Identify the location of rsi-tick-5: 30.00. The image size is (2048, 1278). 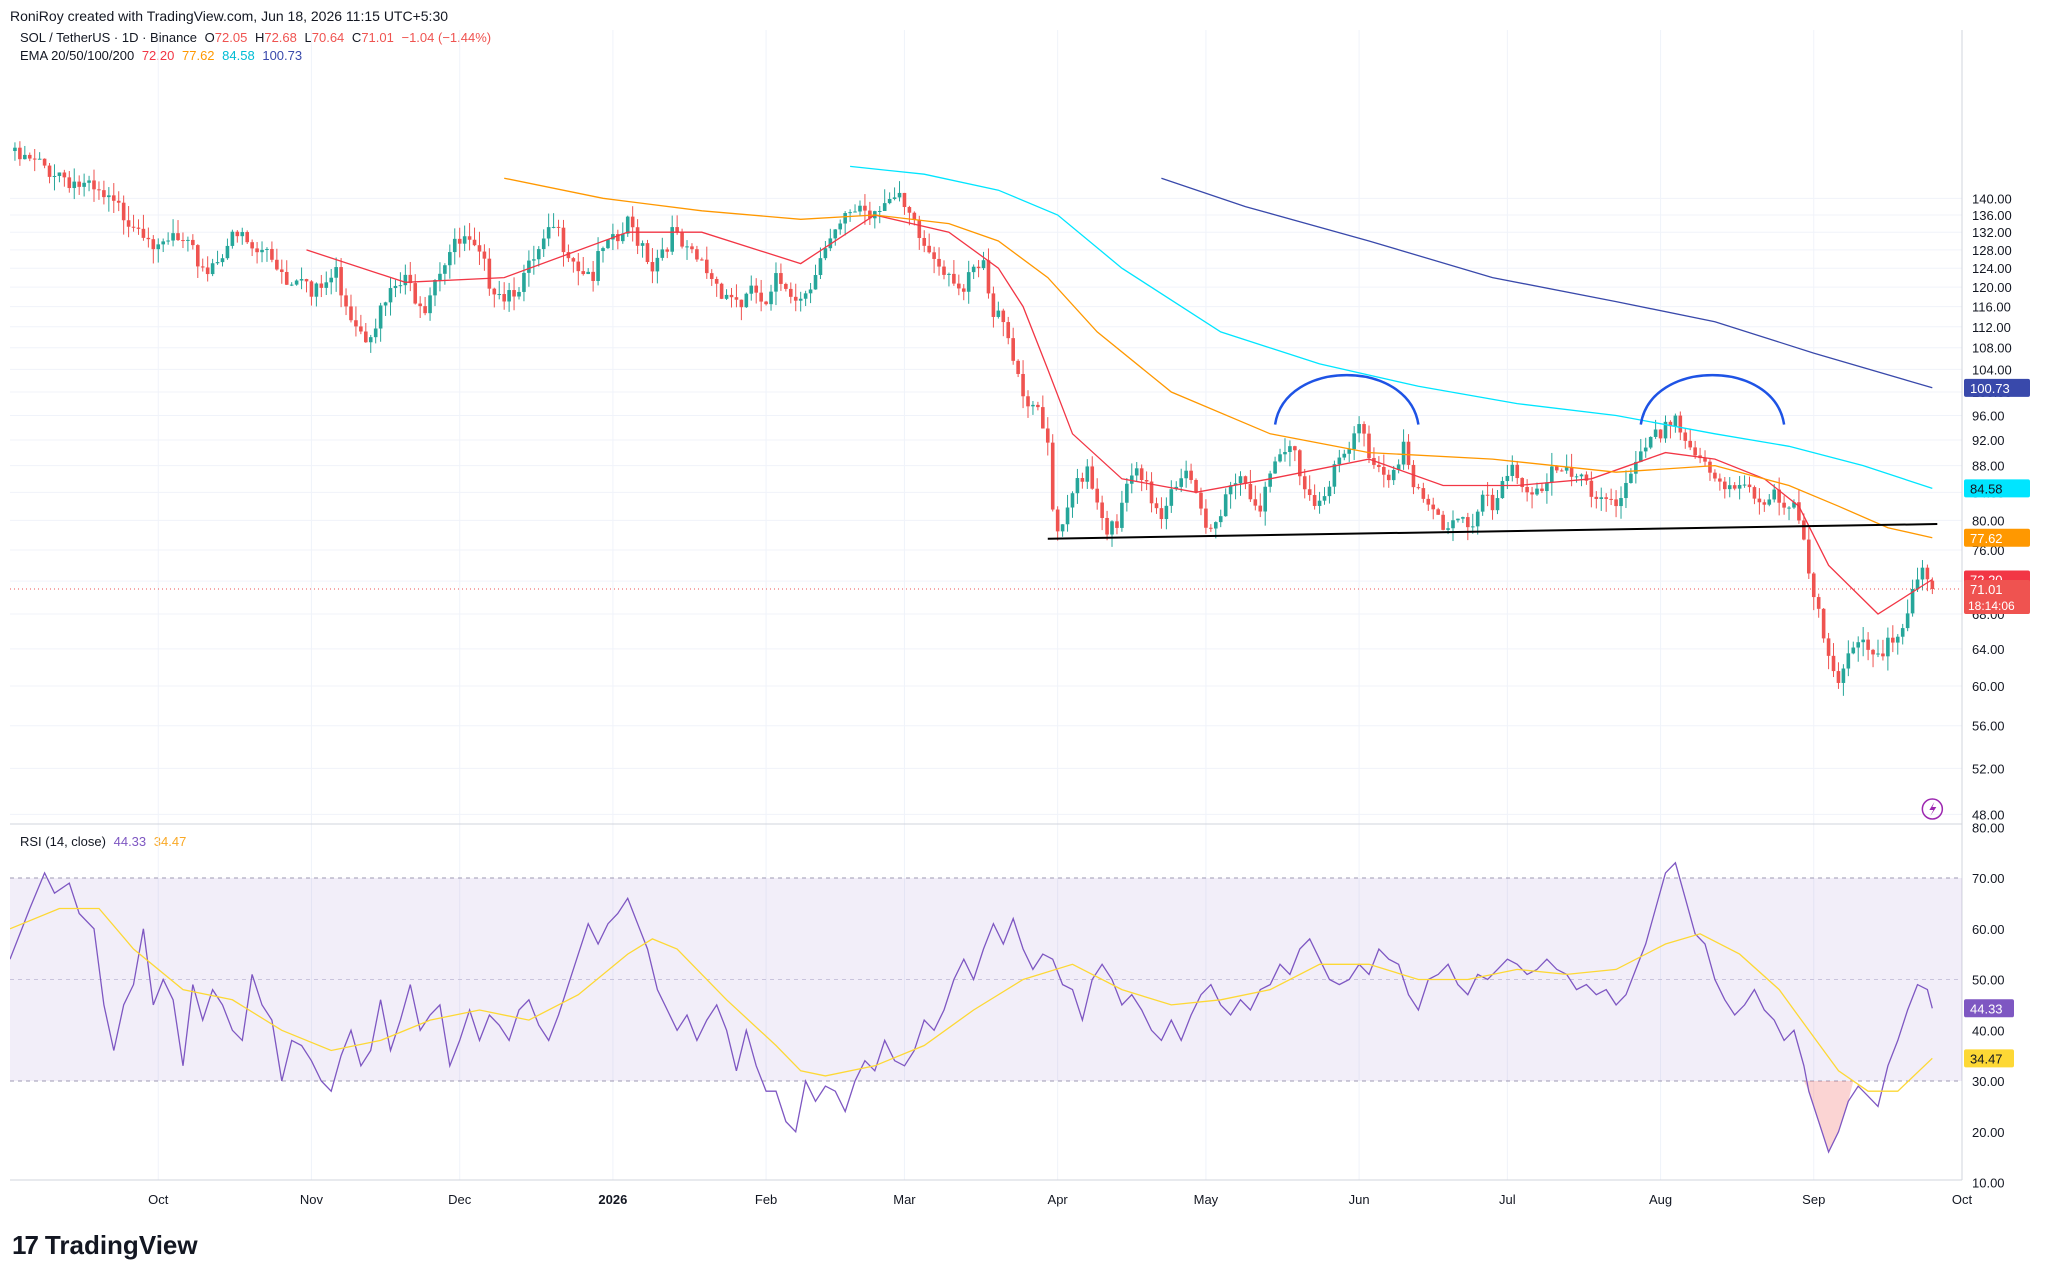
(1988, 1081).